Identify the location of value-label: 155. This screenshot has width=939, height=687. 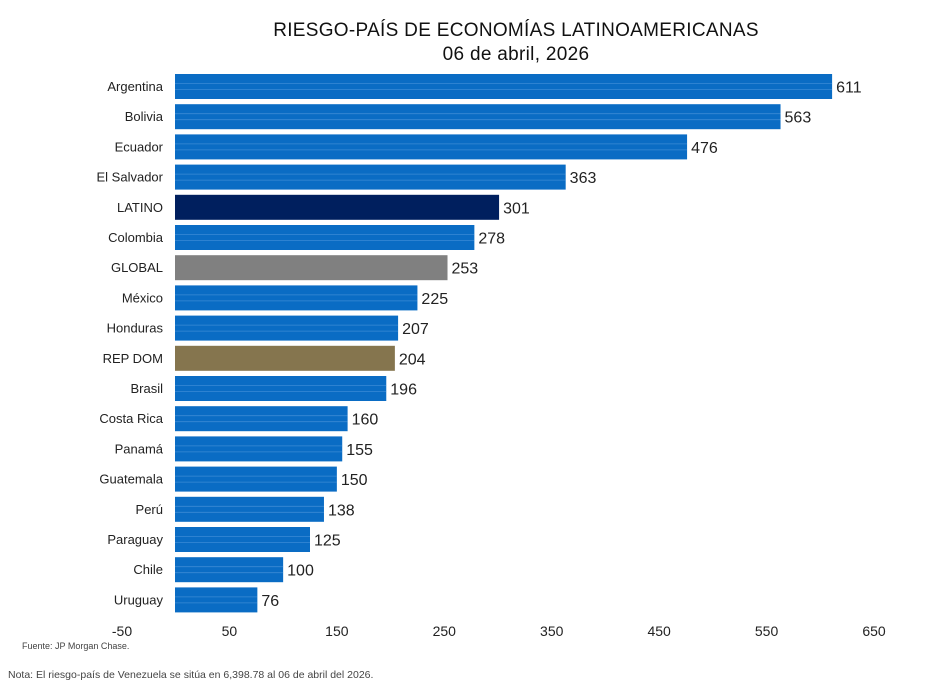
(359, 450).